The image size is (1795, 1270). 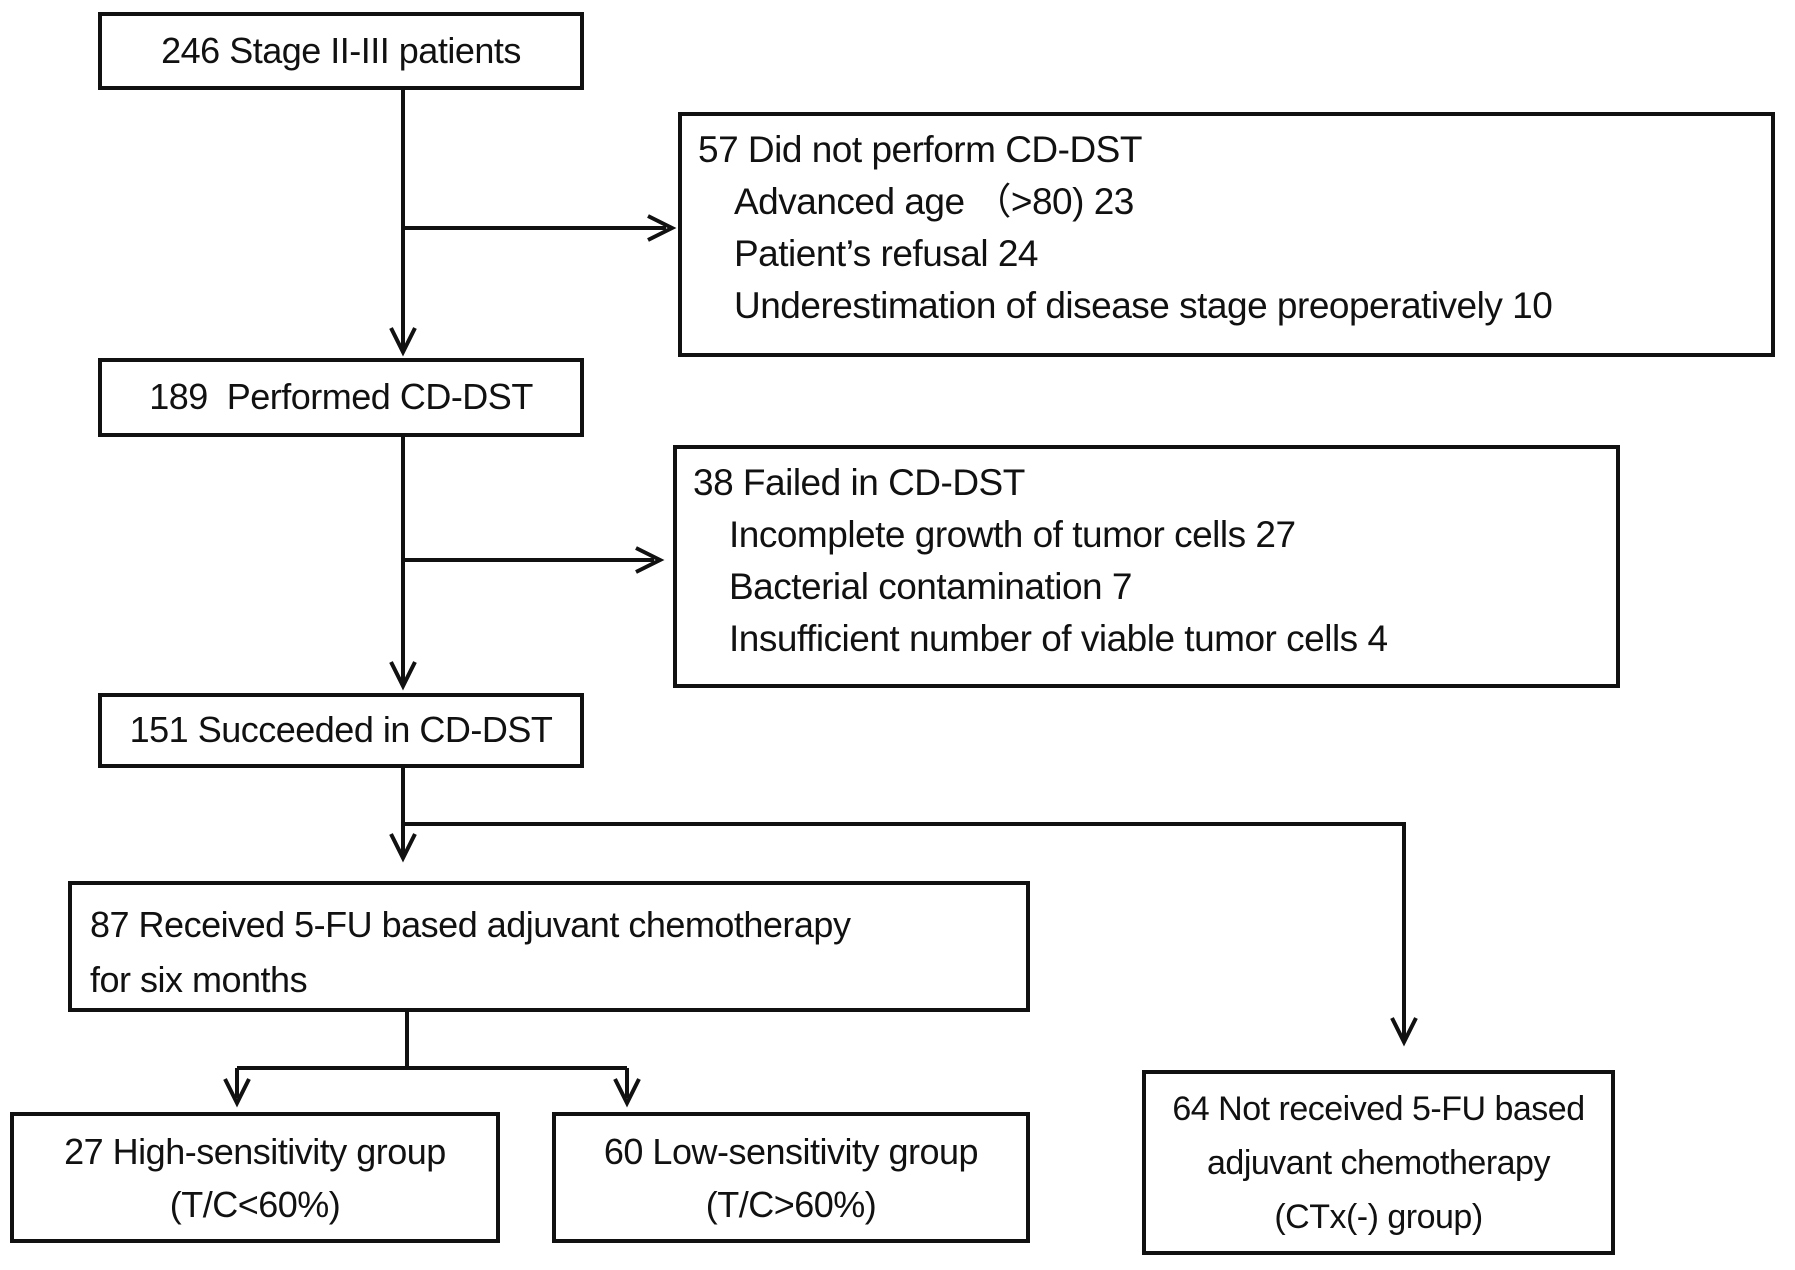 I want to click on arrow-stage-to-performed, so click(x=403, y=223).